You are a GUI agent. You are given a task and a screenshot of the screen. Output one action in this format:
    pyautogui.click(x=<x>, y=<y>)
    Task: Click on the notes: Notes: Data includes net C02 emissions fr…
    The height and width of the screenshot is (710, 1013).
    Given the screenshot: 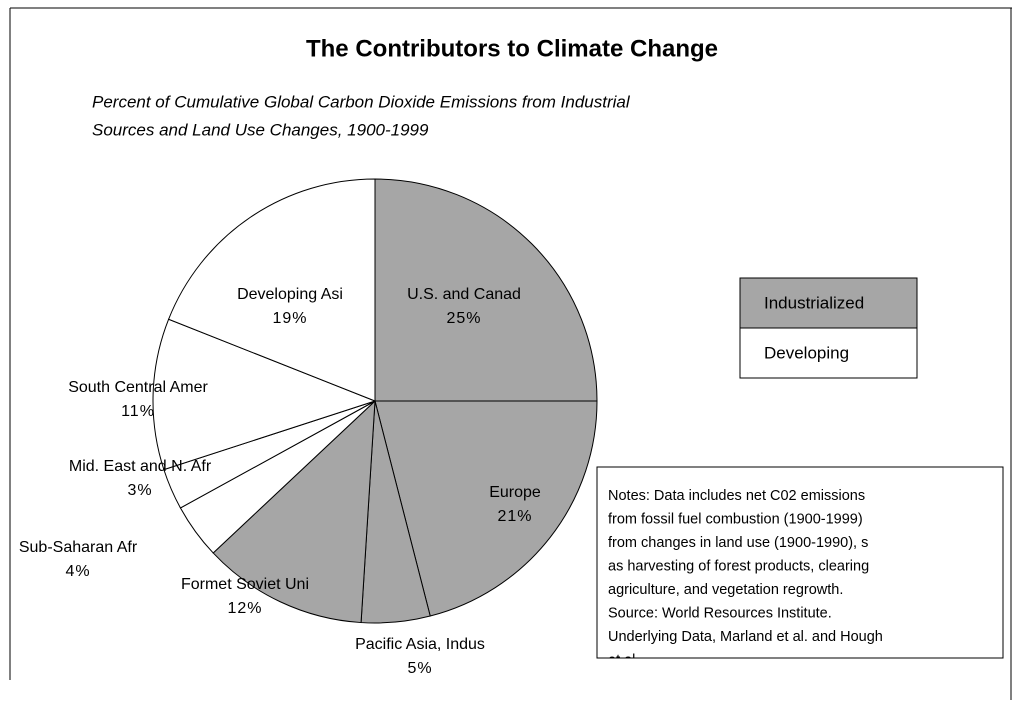 What is the action you would take?
    pyautogui.click(x=745, y=578)
    